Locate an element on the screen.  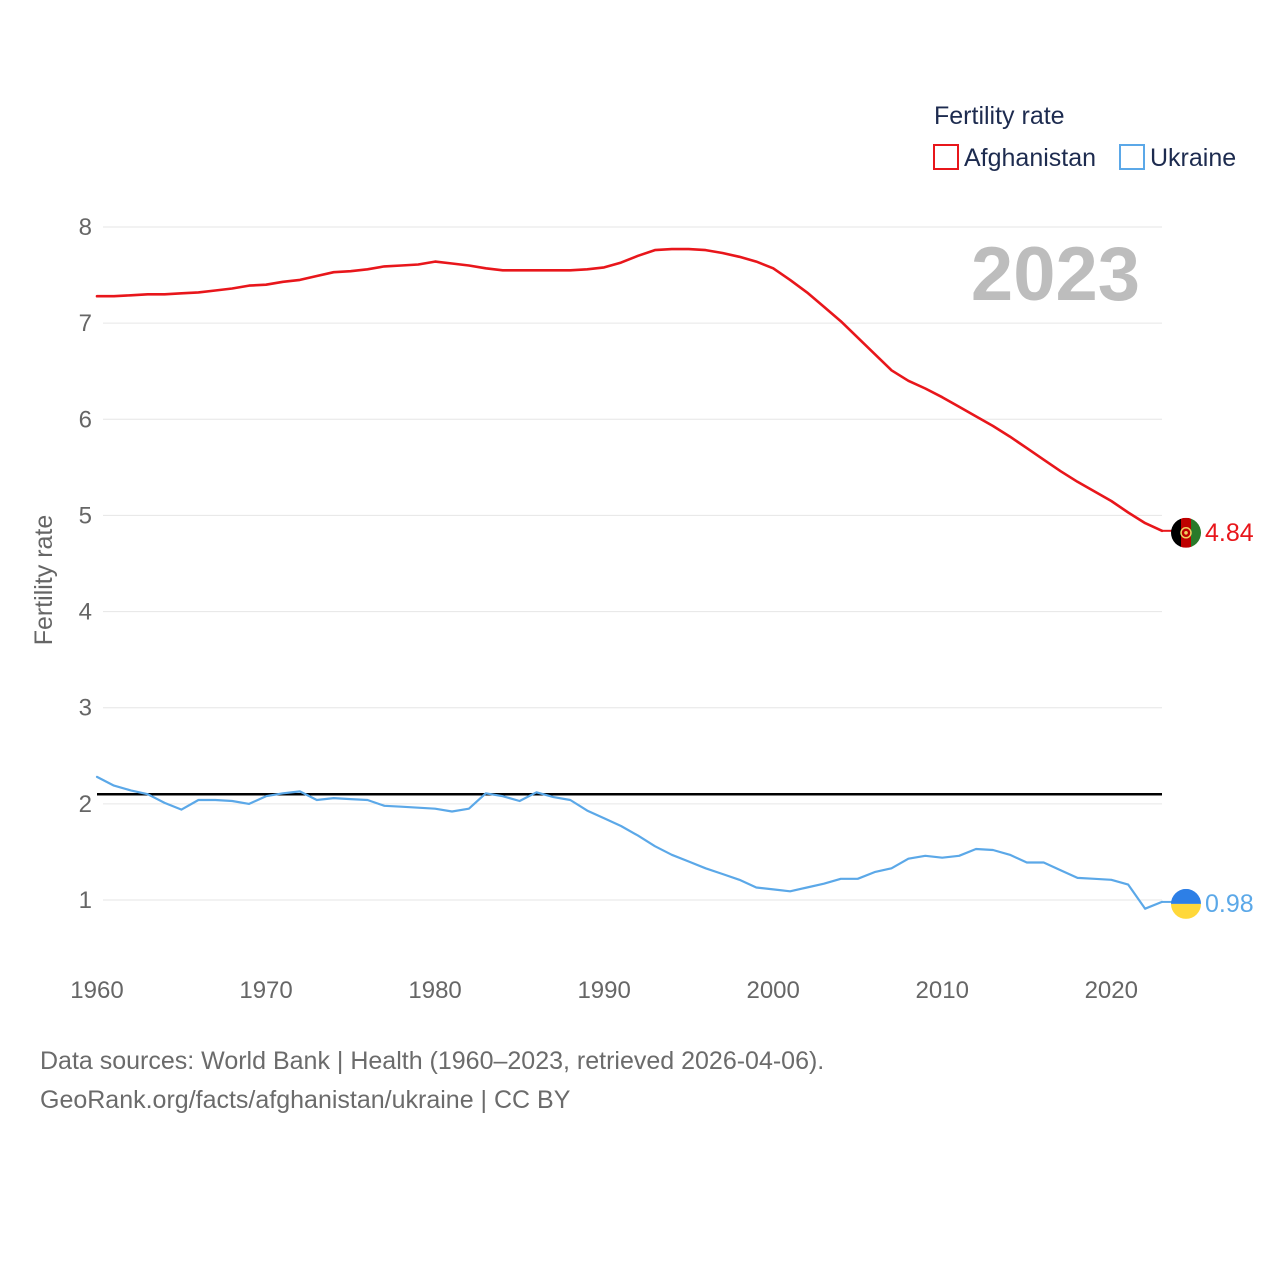
y-tick-label: 3 is located at coordinates (85, 708).